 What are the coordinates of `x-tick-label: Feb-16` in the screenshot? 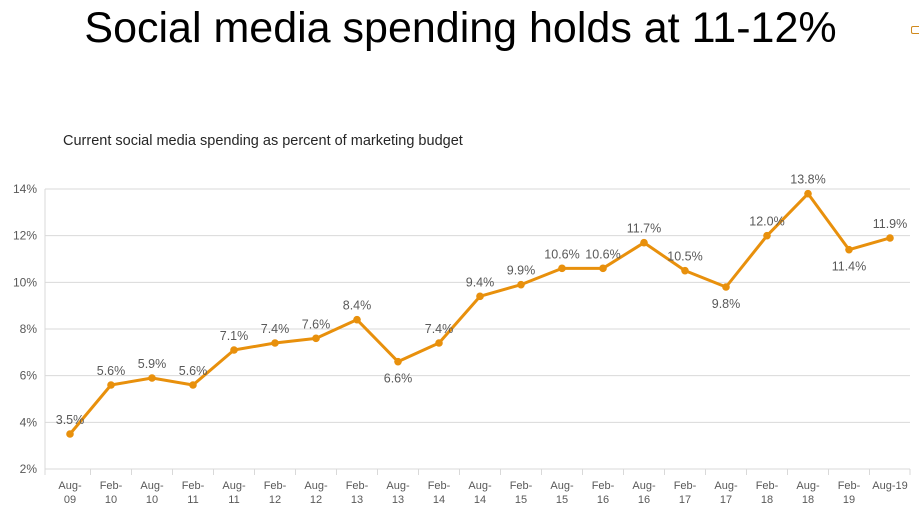 It's located at (603, 493).